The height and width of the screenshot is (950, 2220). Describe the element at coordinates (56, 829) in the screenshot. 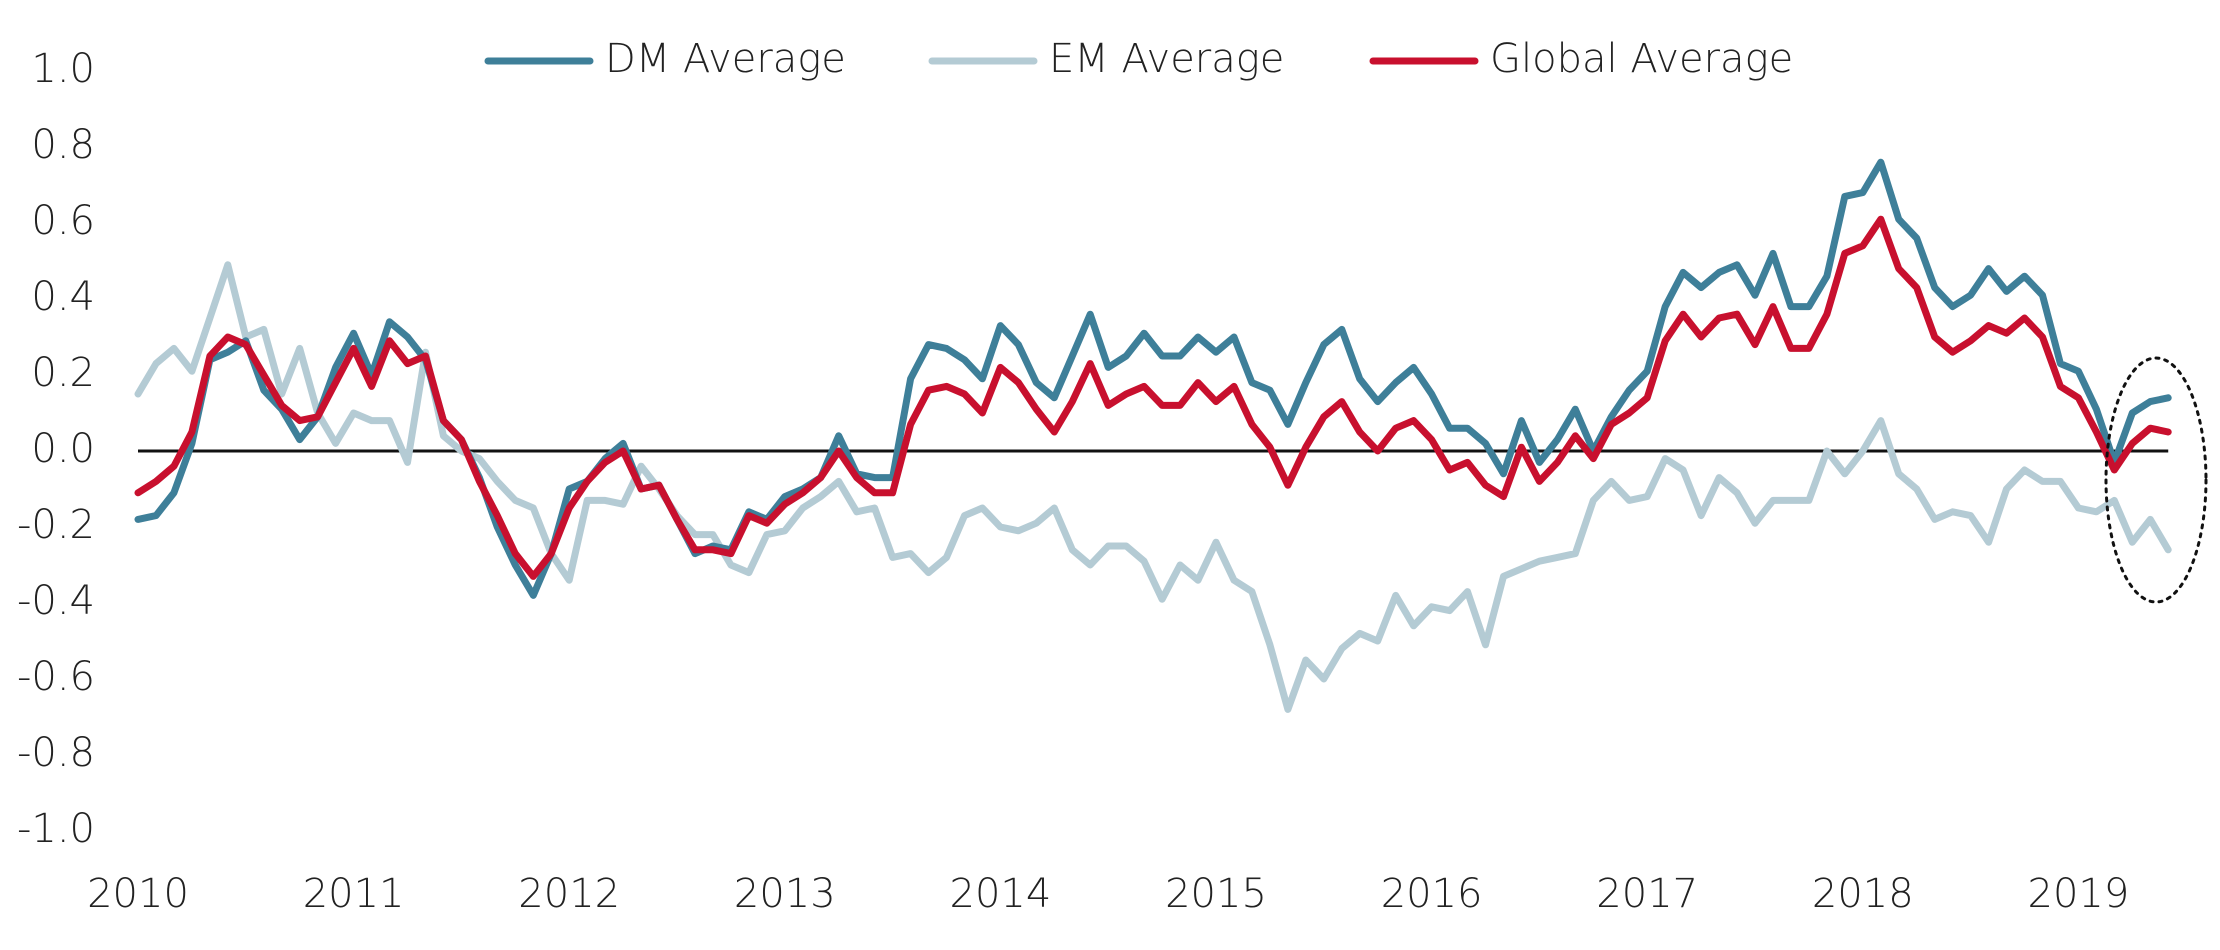

I see `y-tick-label: -1.0` at that location.